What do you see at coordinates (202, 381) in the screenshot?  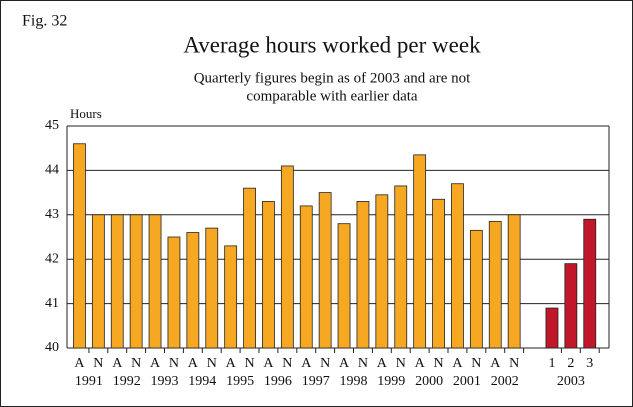 I see `year-label: 1994` at bounding box center [202, 381].